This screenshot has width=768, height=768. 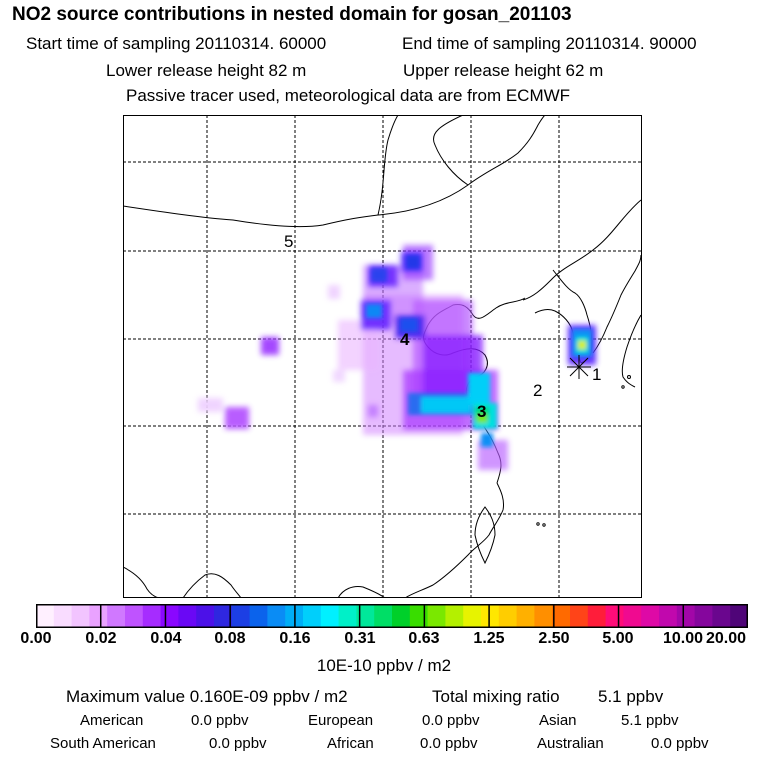 I want to click on colorbar-border, so click(x=392, y=616).